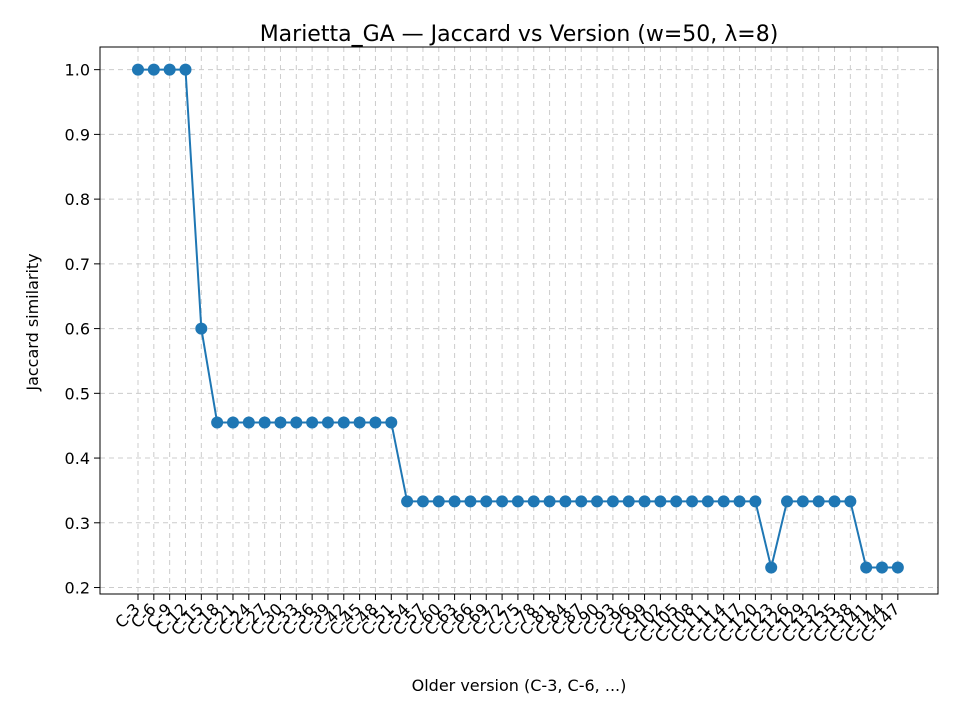 The width and height of the screenshot is (960, 720). What do you see at coordinates (77, 199) in the screenshot?
I see `y-tick-label: 0.8` at bounding box center [77, 199].